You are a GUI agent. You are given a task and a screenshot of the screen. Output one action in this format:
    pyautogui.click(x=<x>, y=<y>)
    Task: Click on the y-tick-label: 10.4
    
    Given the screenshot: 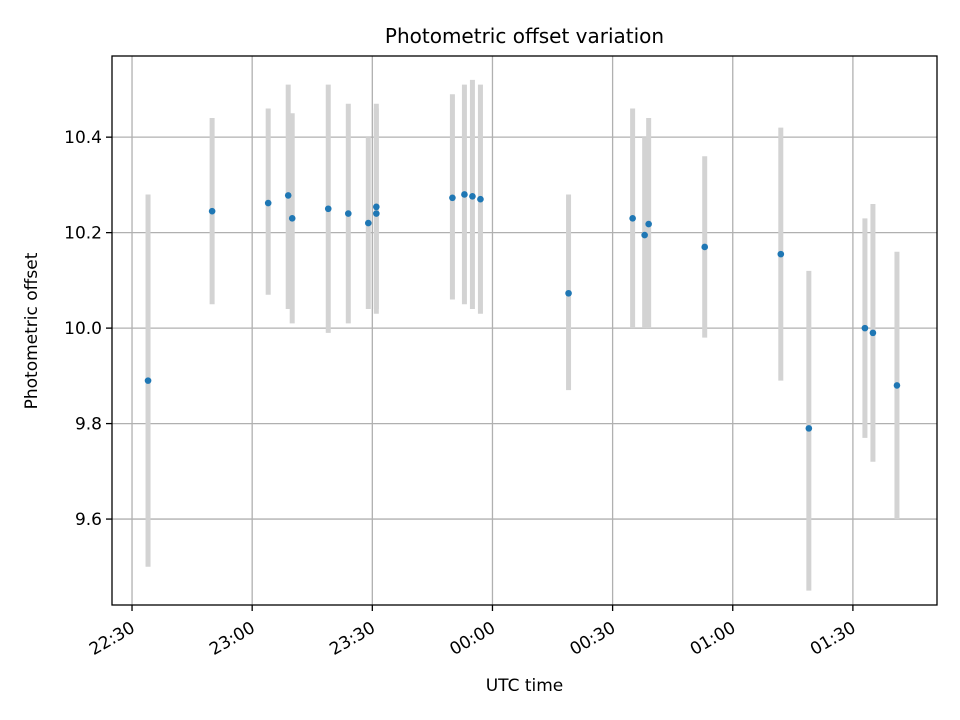 What is the action you would take?
    pyautogui.click(x=83, y=138)
    